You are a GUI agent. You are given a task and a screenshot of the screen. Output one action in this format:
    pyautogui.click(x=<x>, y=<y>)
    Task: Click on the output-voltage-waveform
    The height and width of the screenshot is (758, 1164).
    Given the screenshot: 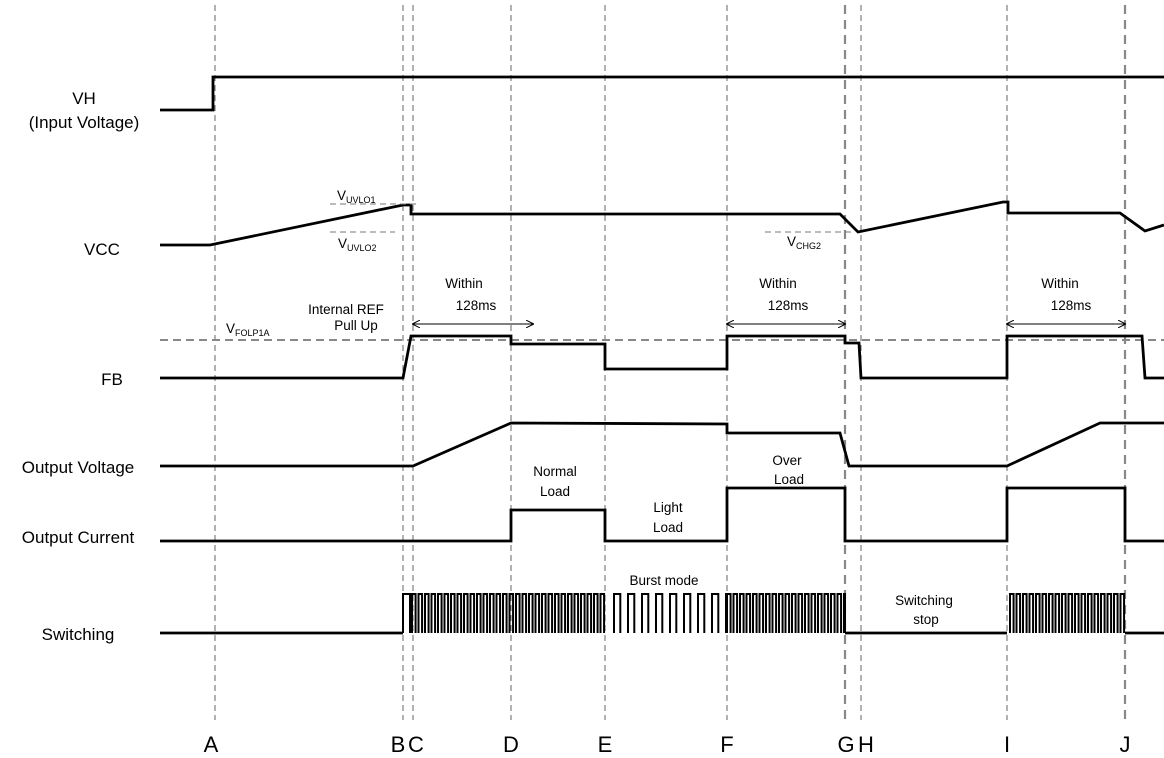 What is the action you would take?
    pyautogui.click(x=662, y=444)
    